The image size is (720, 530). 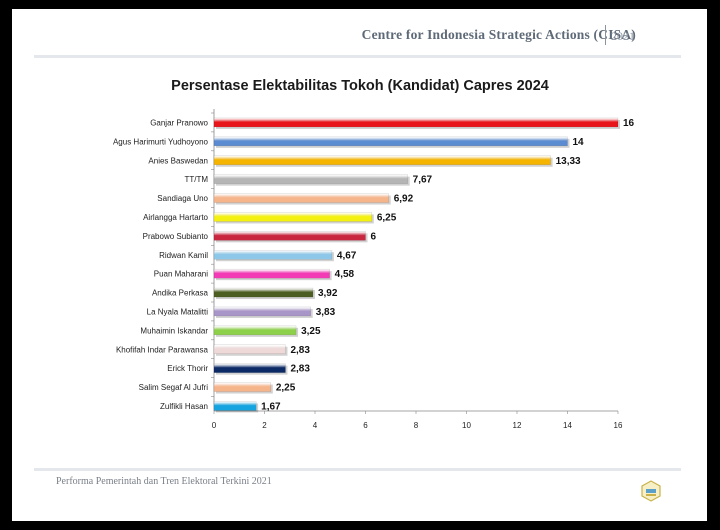 I want to click on category-label: Salim Segaf Al Jufri, so click(x=174, y=387).